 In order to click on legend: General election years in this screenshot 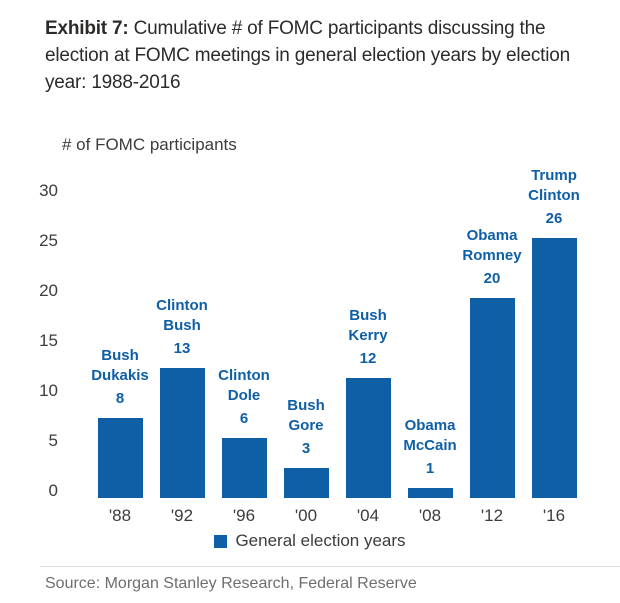, I will do `click(310, 541)`.